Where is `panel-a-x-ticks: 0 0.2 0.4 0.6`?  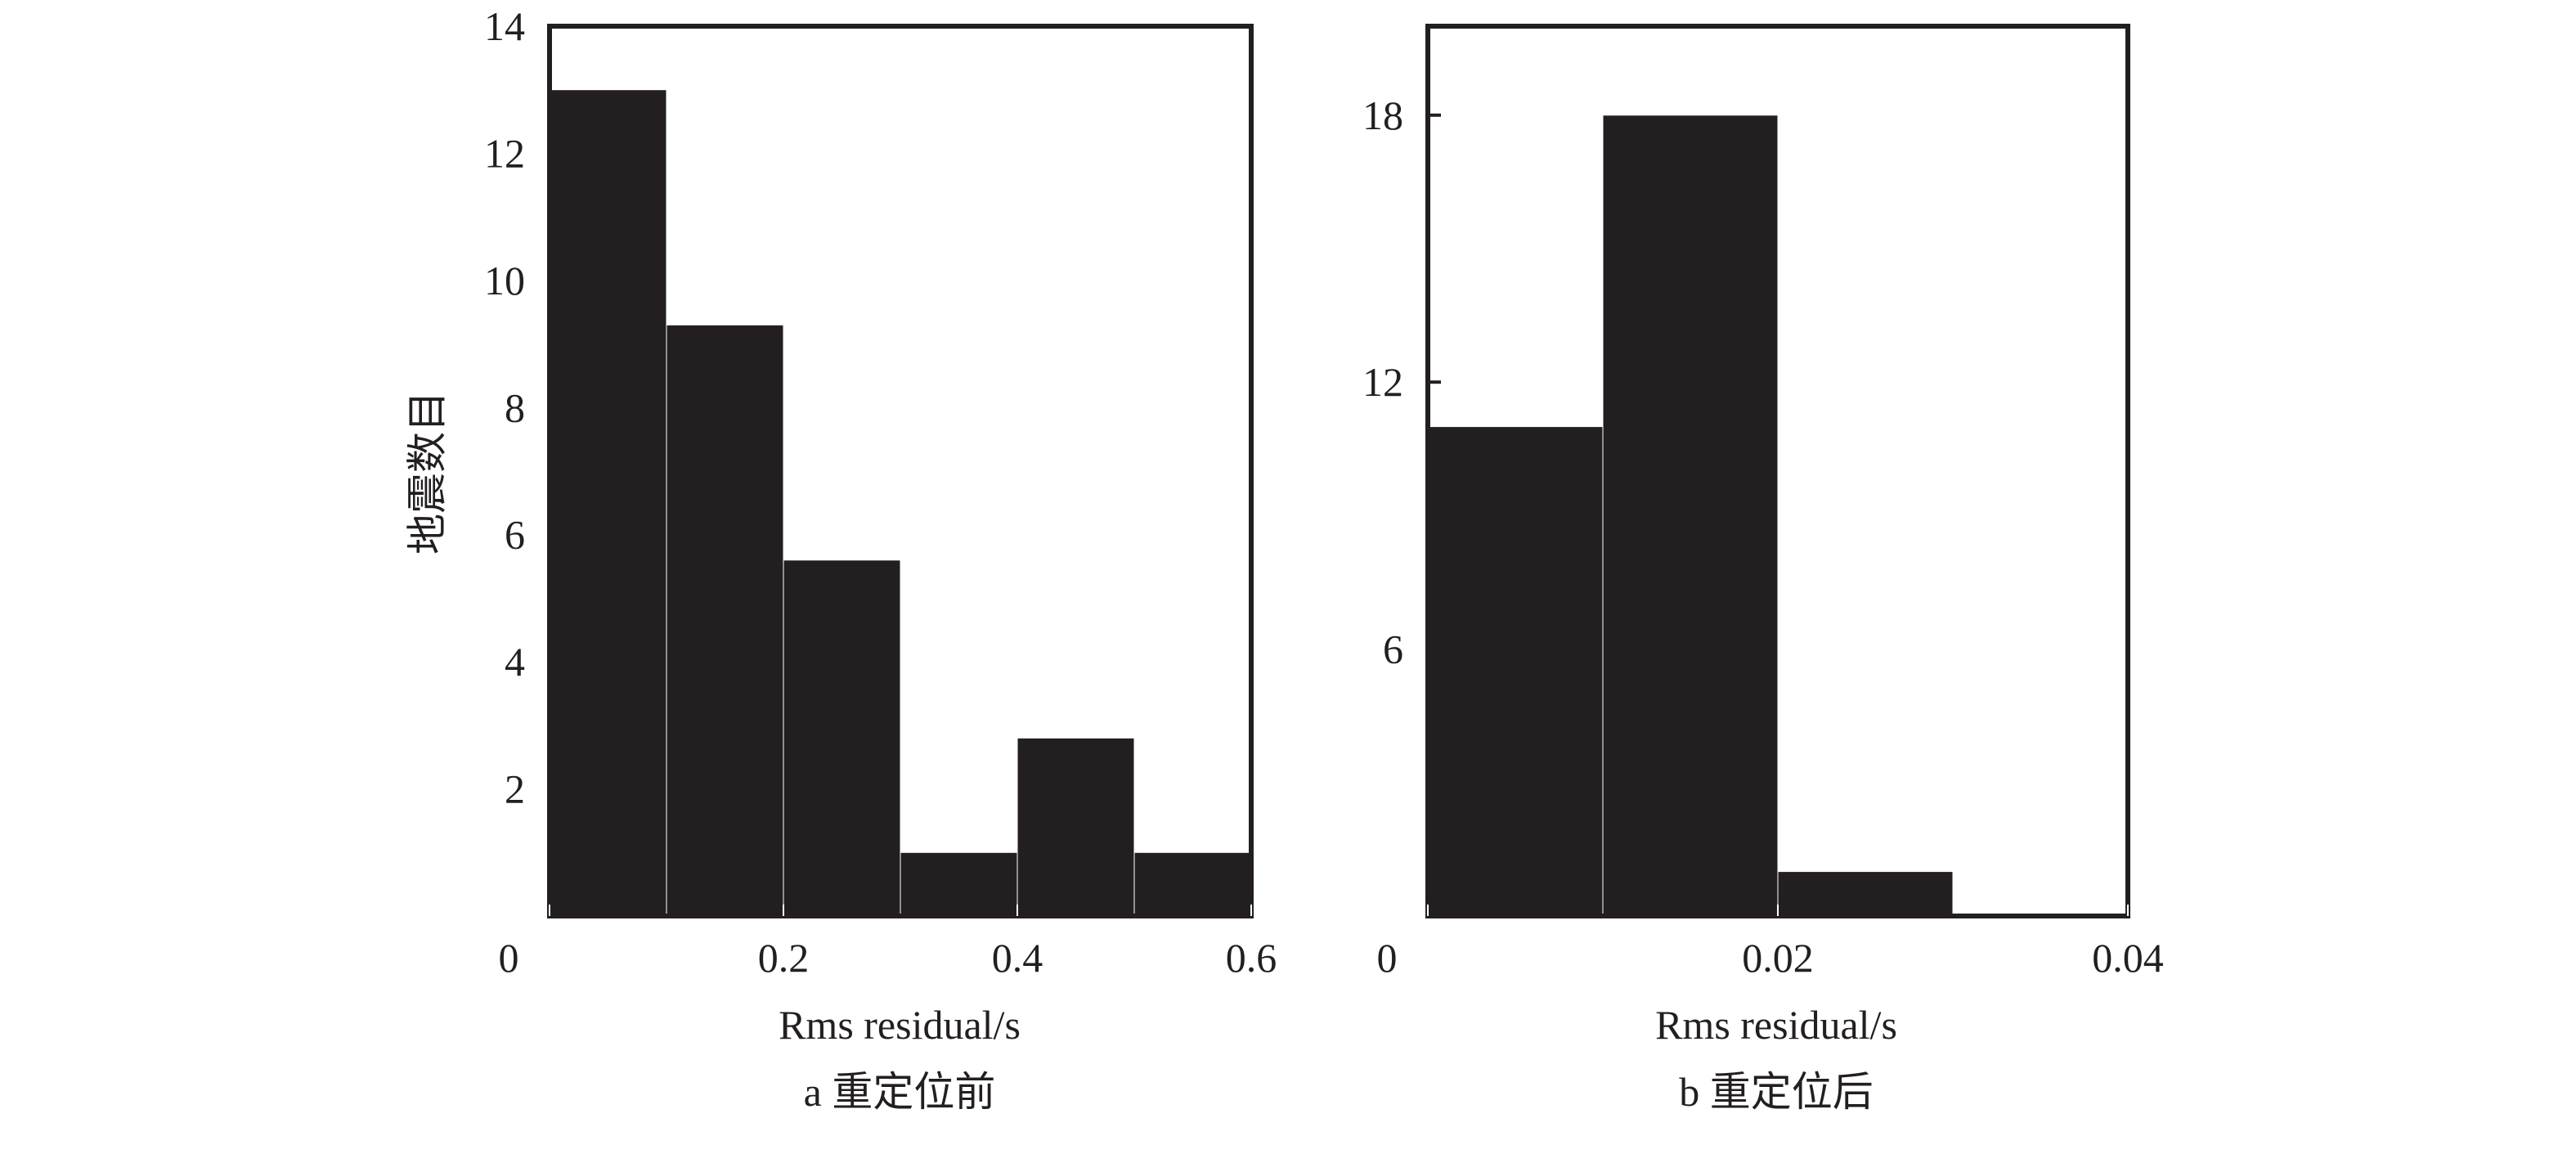
panel-a-x-ticks: 0 0.2 0.4 0.6 is located at coordinates (888, 943).